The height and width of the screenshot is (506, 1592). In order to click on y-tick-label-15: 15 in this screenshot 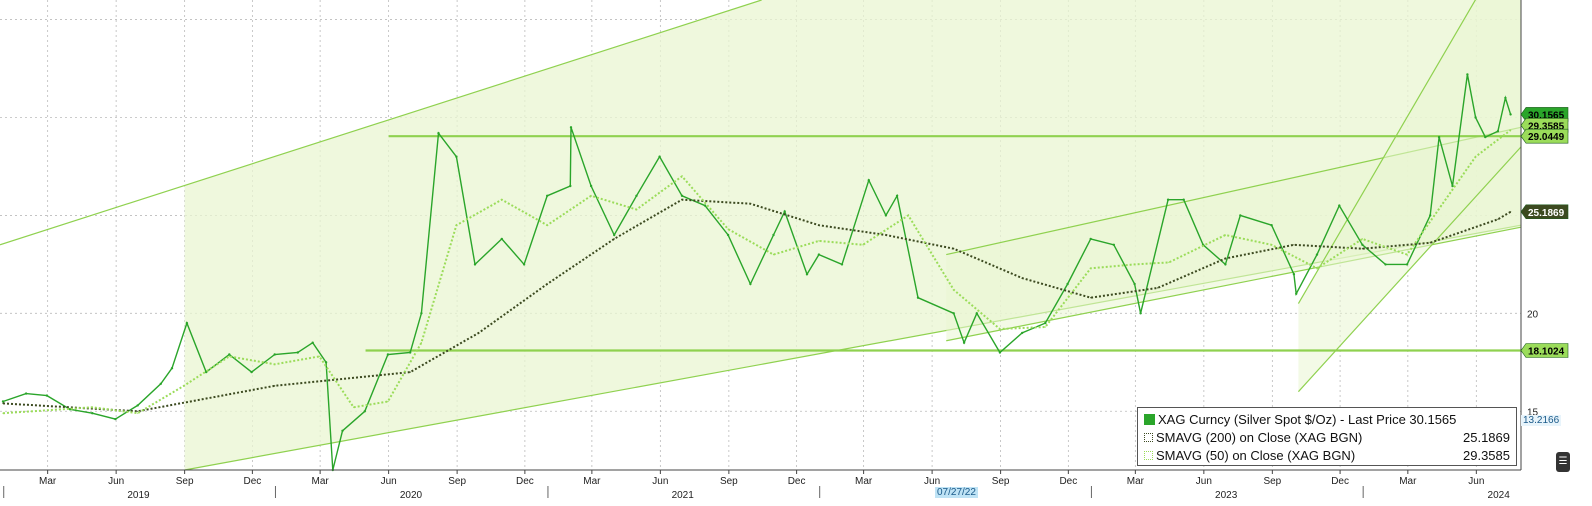, I will do `click(1533, 412)`.